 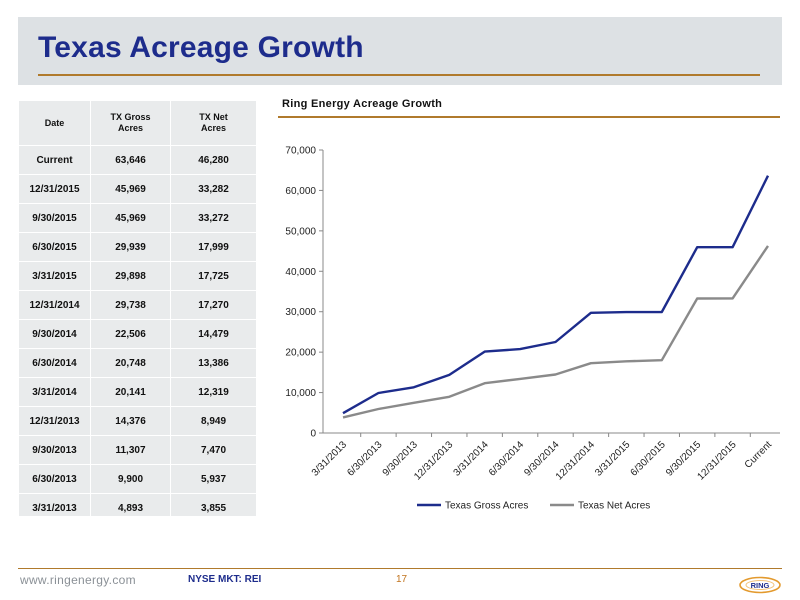 I want to click on cell-net: 17,999, so click(x=213, y=247).